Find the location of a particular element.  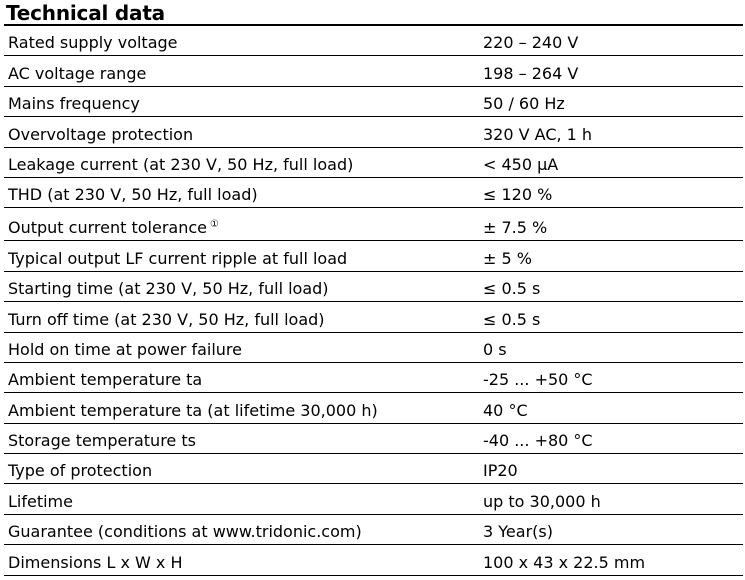

row-value: ≤ 120 % is located at coordinates (518, 195).